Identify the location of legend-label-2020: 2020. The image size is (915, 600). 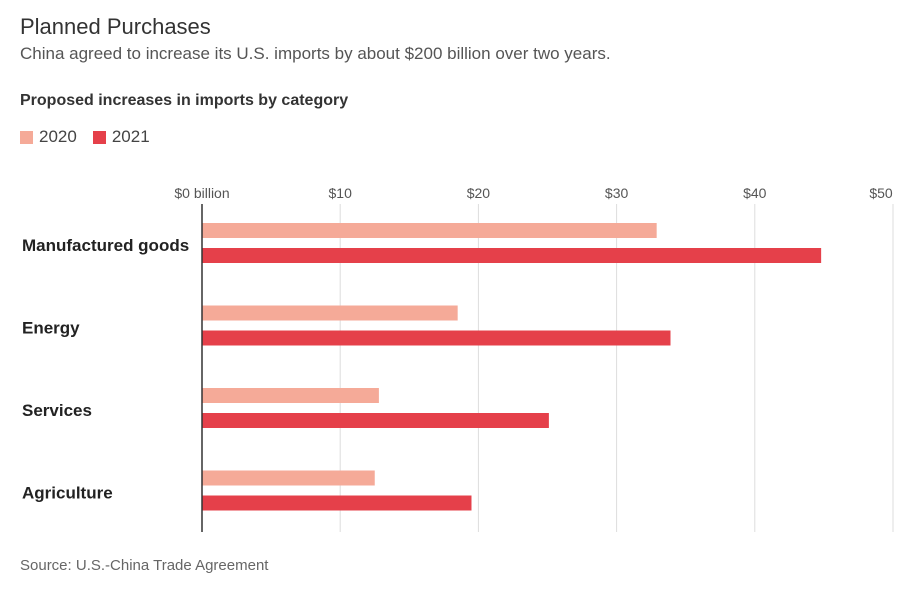
(58, 136).